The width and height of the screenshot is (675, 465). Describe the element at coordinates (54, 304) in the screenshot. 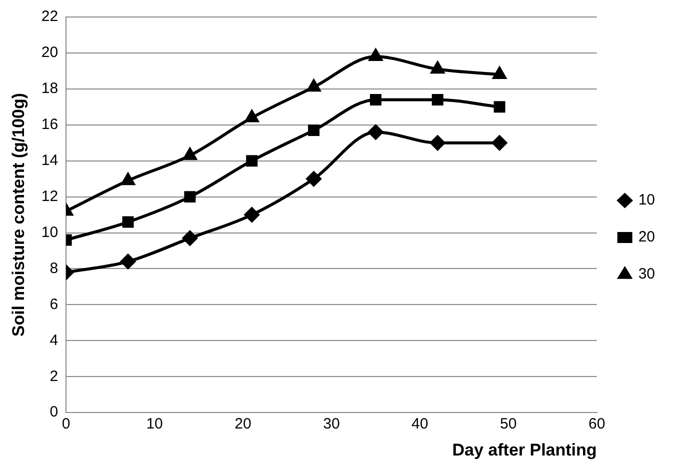

I see `y-tick-label: 6` at that location.